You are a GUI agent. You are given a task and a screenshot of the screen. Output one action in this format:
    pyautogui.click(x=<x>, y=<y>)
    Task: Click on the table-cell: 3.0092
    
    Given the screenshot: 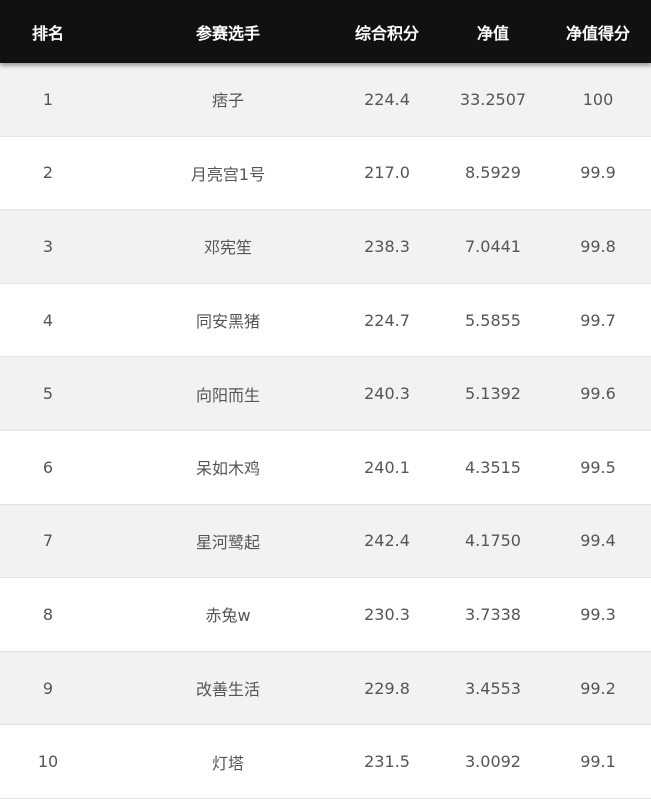 What is the action you would take?
    pyautogui.click(x=493, y=762)
    